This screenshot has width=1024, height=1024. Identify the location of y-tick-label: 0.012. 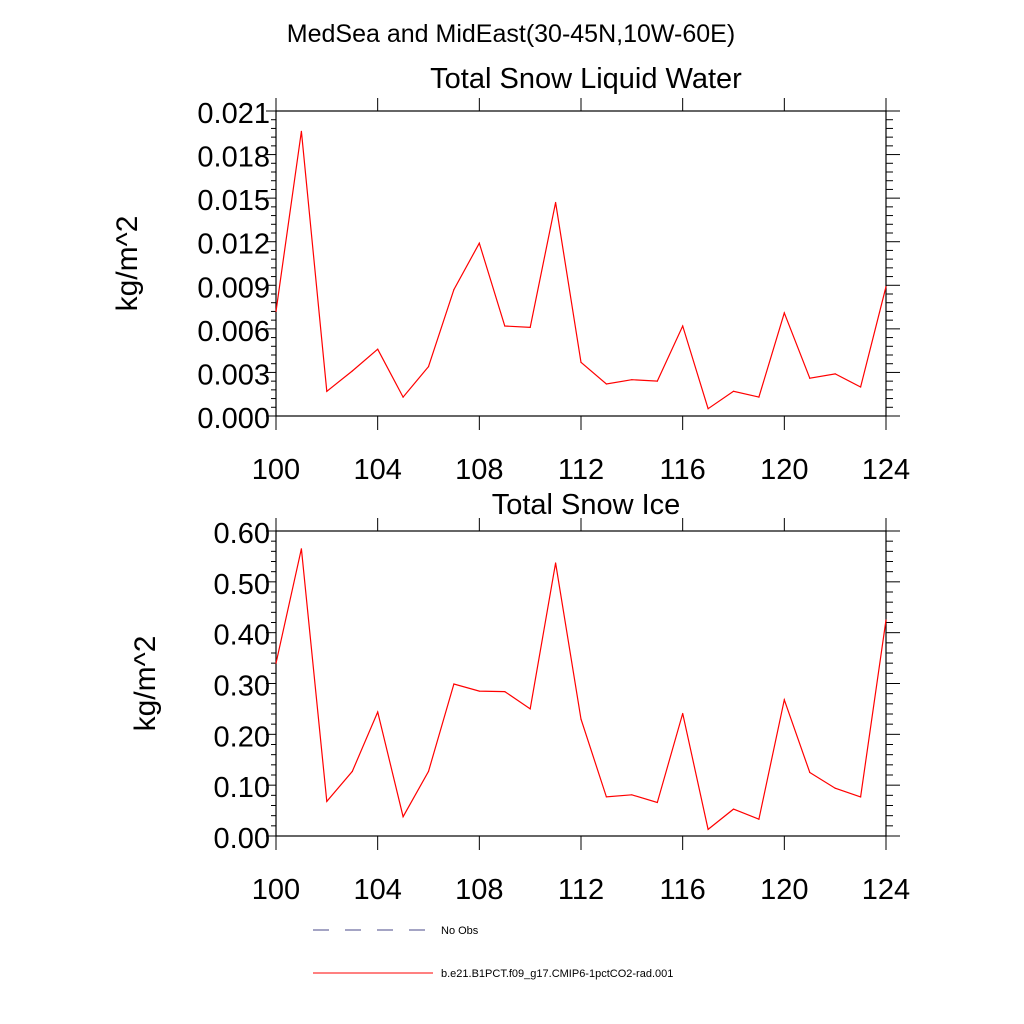
(233, 245).